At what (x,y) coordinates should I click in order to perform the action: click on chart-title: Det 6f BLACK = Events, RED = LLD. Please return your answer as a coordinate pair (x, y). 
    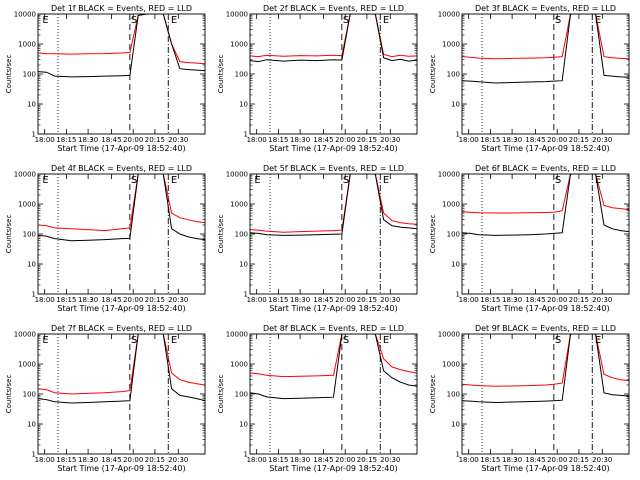
    Looking at the image, I should click on (545, 168).